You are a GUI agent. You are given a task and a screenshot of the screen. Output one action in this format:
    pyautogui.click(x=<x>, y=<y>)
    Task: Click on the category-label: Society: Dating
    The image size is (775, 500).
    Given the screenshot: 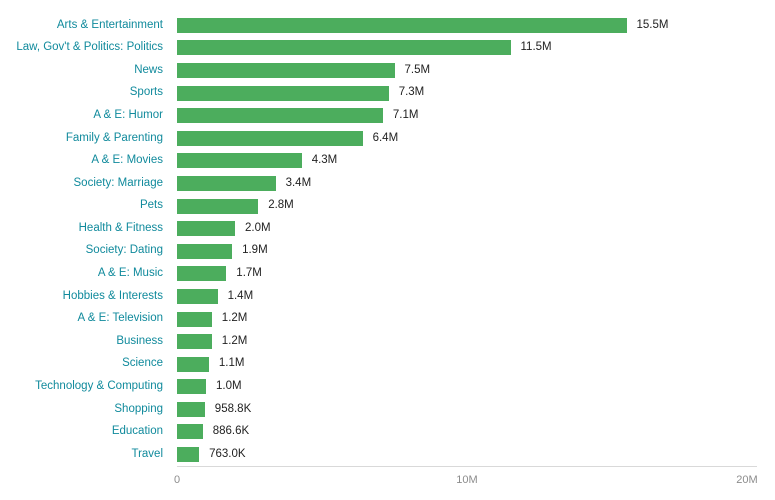 What is the action you would take?
    pyautogui.click(x=124, y=250)
    